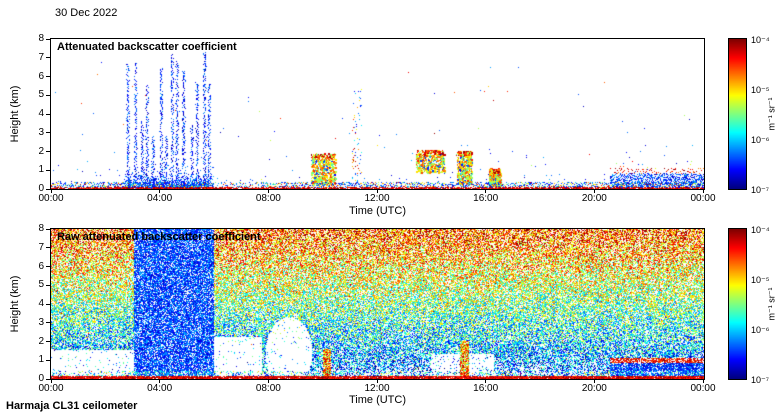 This screenshot has width=780, height=420. I want to click on colorbar-gradient-top-canvas, so click(737, 114).